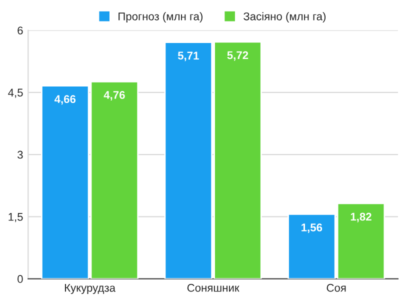 This screenshot has height=303, width=402. What do you see at coordinates (312, 229) in the screenshot?
I see `data-label: 1,56` at bounding box center [312, 229].